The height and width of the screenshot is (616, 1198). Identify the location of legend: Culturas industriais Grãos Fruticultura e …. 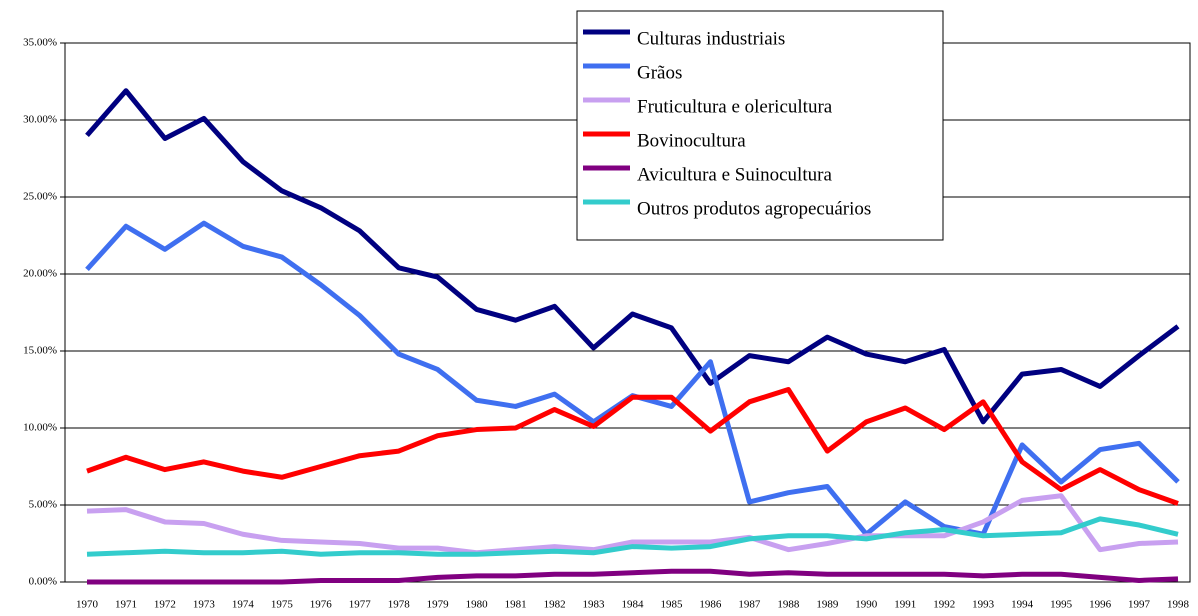
(760, 125).